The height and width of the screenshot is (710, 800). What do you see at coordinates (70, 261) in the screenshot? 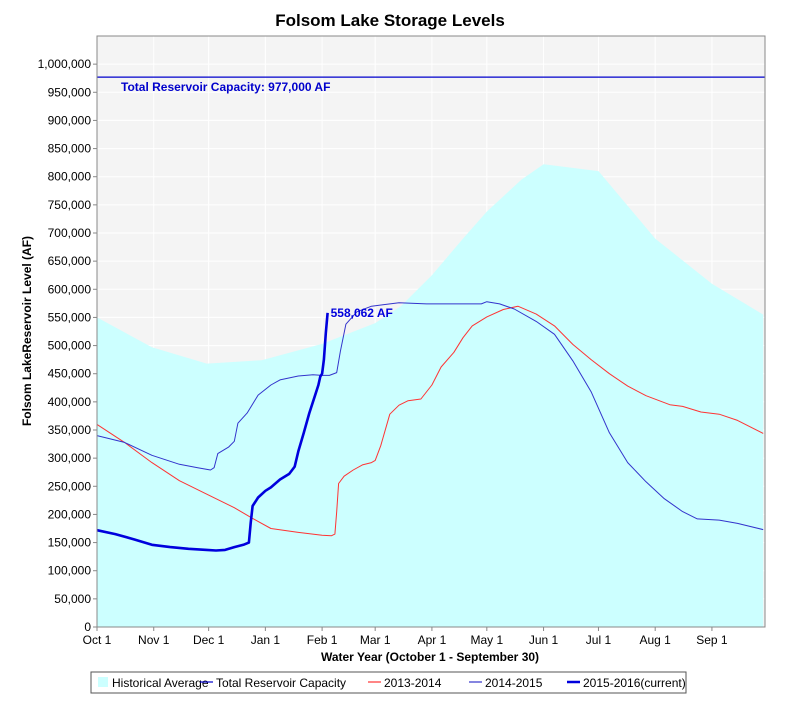
I see `y-tick-label: 650,000` at bounding box center [70, 261].